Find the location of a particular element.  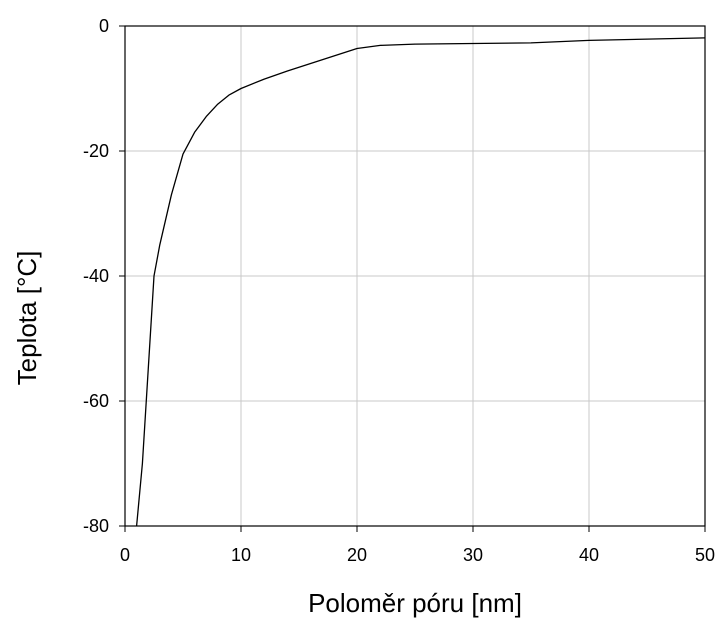

x-tick-label: 50 is located at coordinates (705, 555).